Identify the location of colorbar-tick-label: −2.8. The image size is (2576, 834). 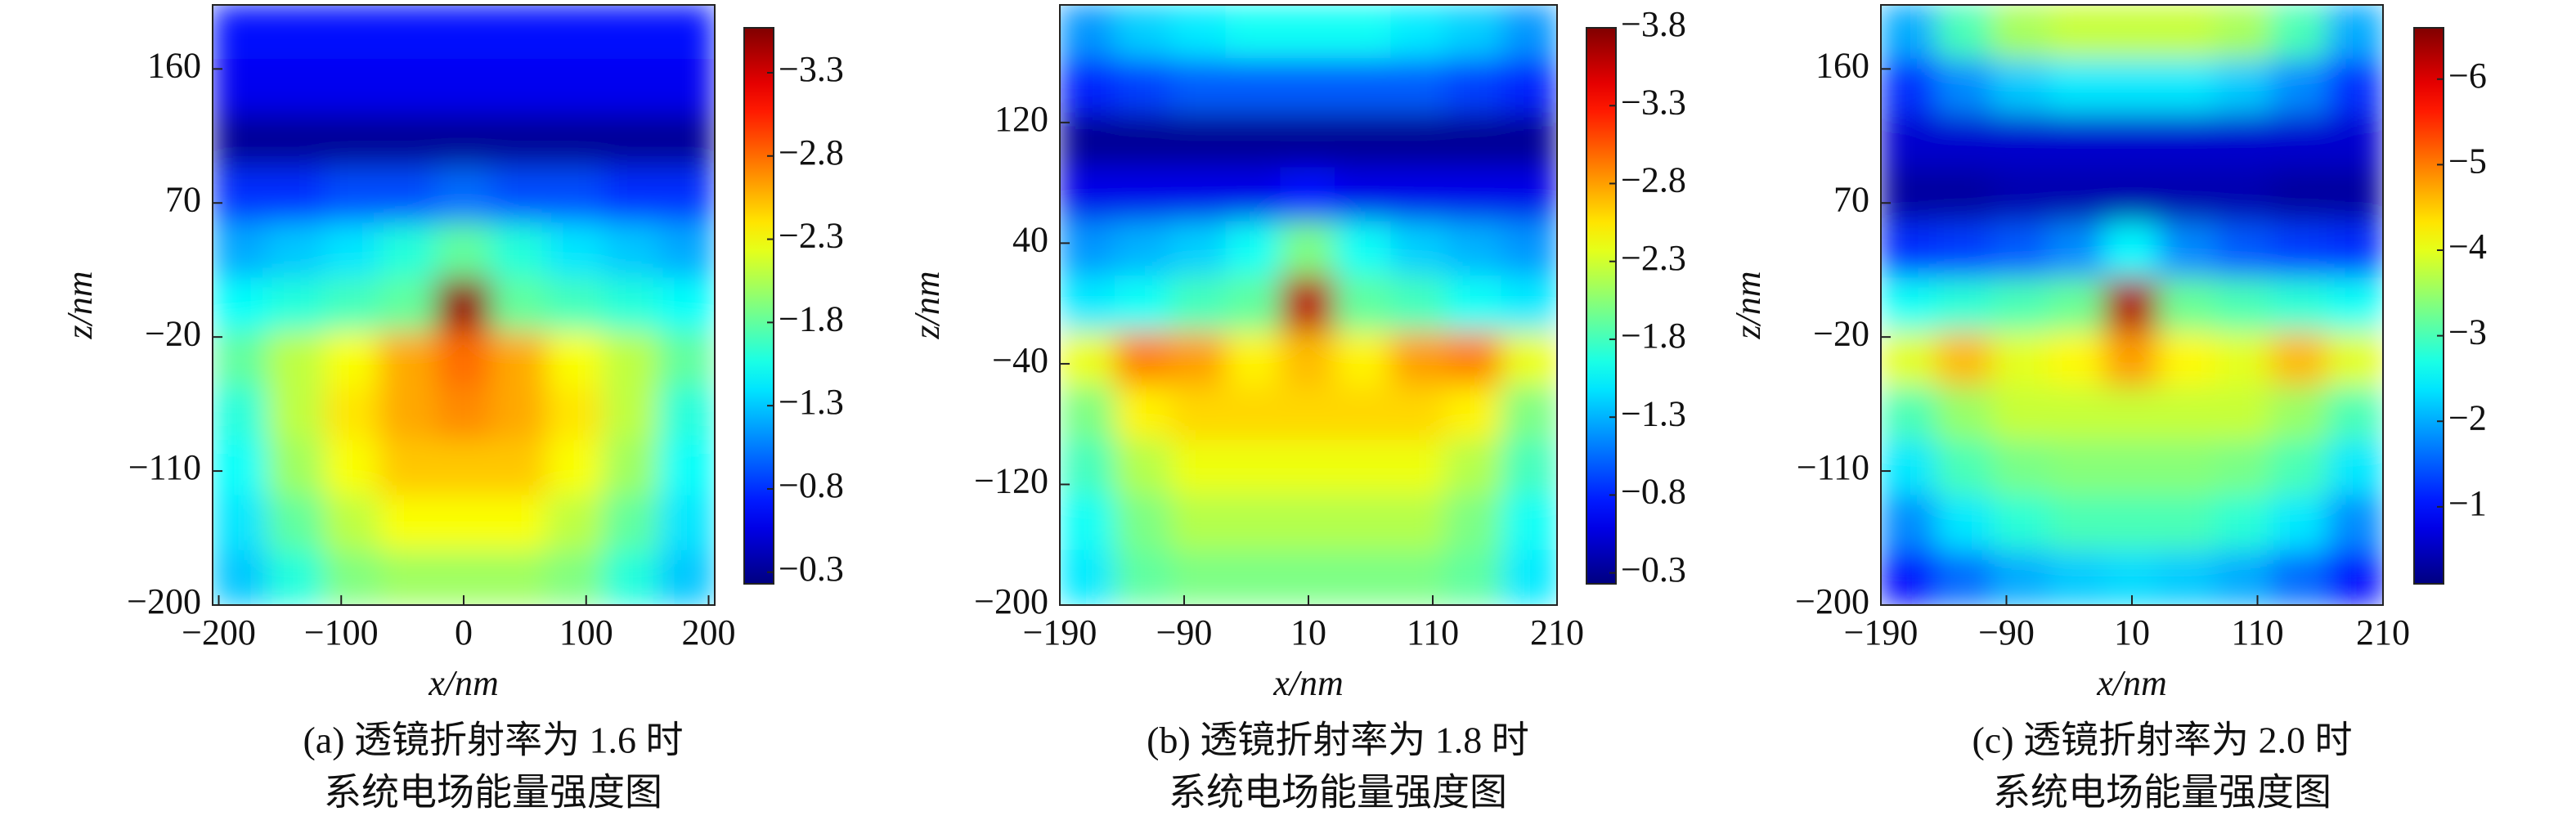
(1654, 180).